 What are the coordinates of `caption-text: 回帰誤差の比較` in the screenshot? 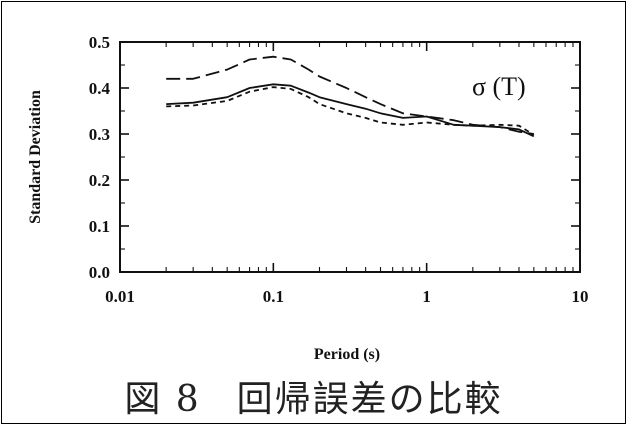 It's located at (369, 399).